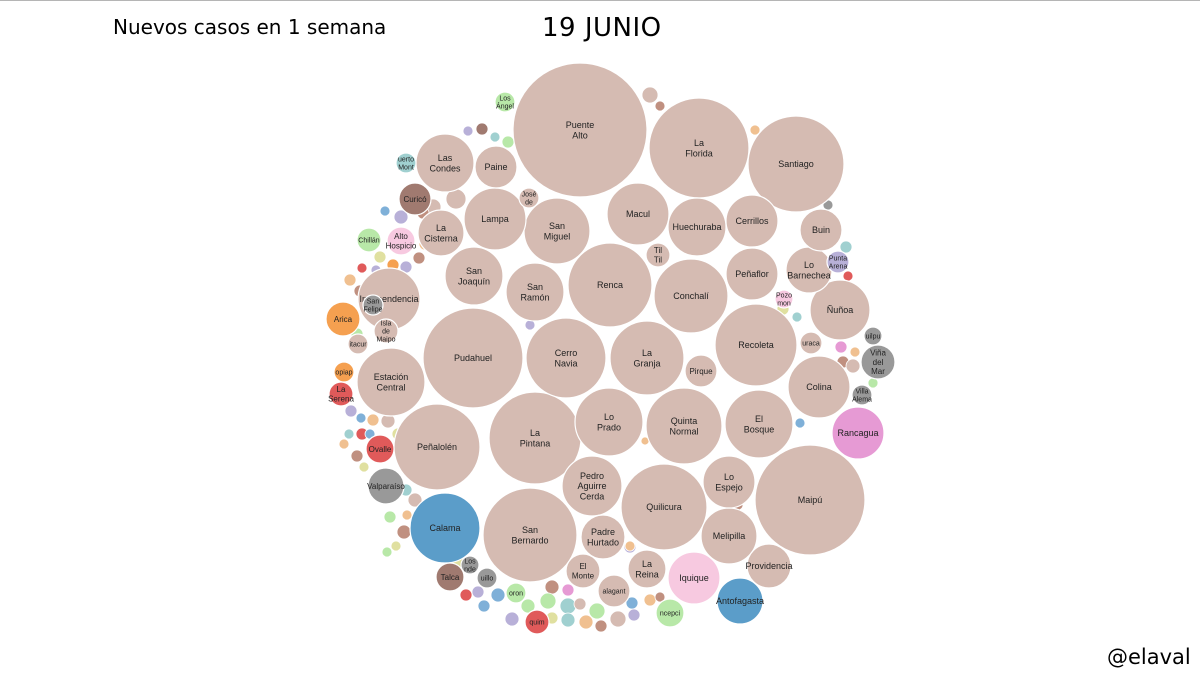 This screenshot has width=1200, height=676. What do you see at coordinates (819, 387) in the screenshot?
I see `bubble: Colina` at bounding box center [819, 387].